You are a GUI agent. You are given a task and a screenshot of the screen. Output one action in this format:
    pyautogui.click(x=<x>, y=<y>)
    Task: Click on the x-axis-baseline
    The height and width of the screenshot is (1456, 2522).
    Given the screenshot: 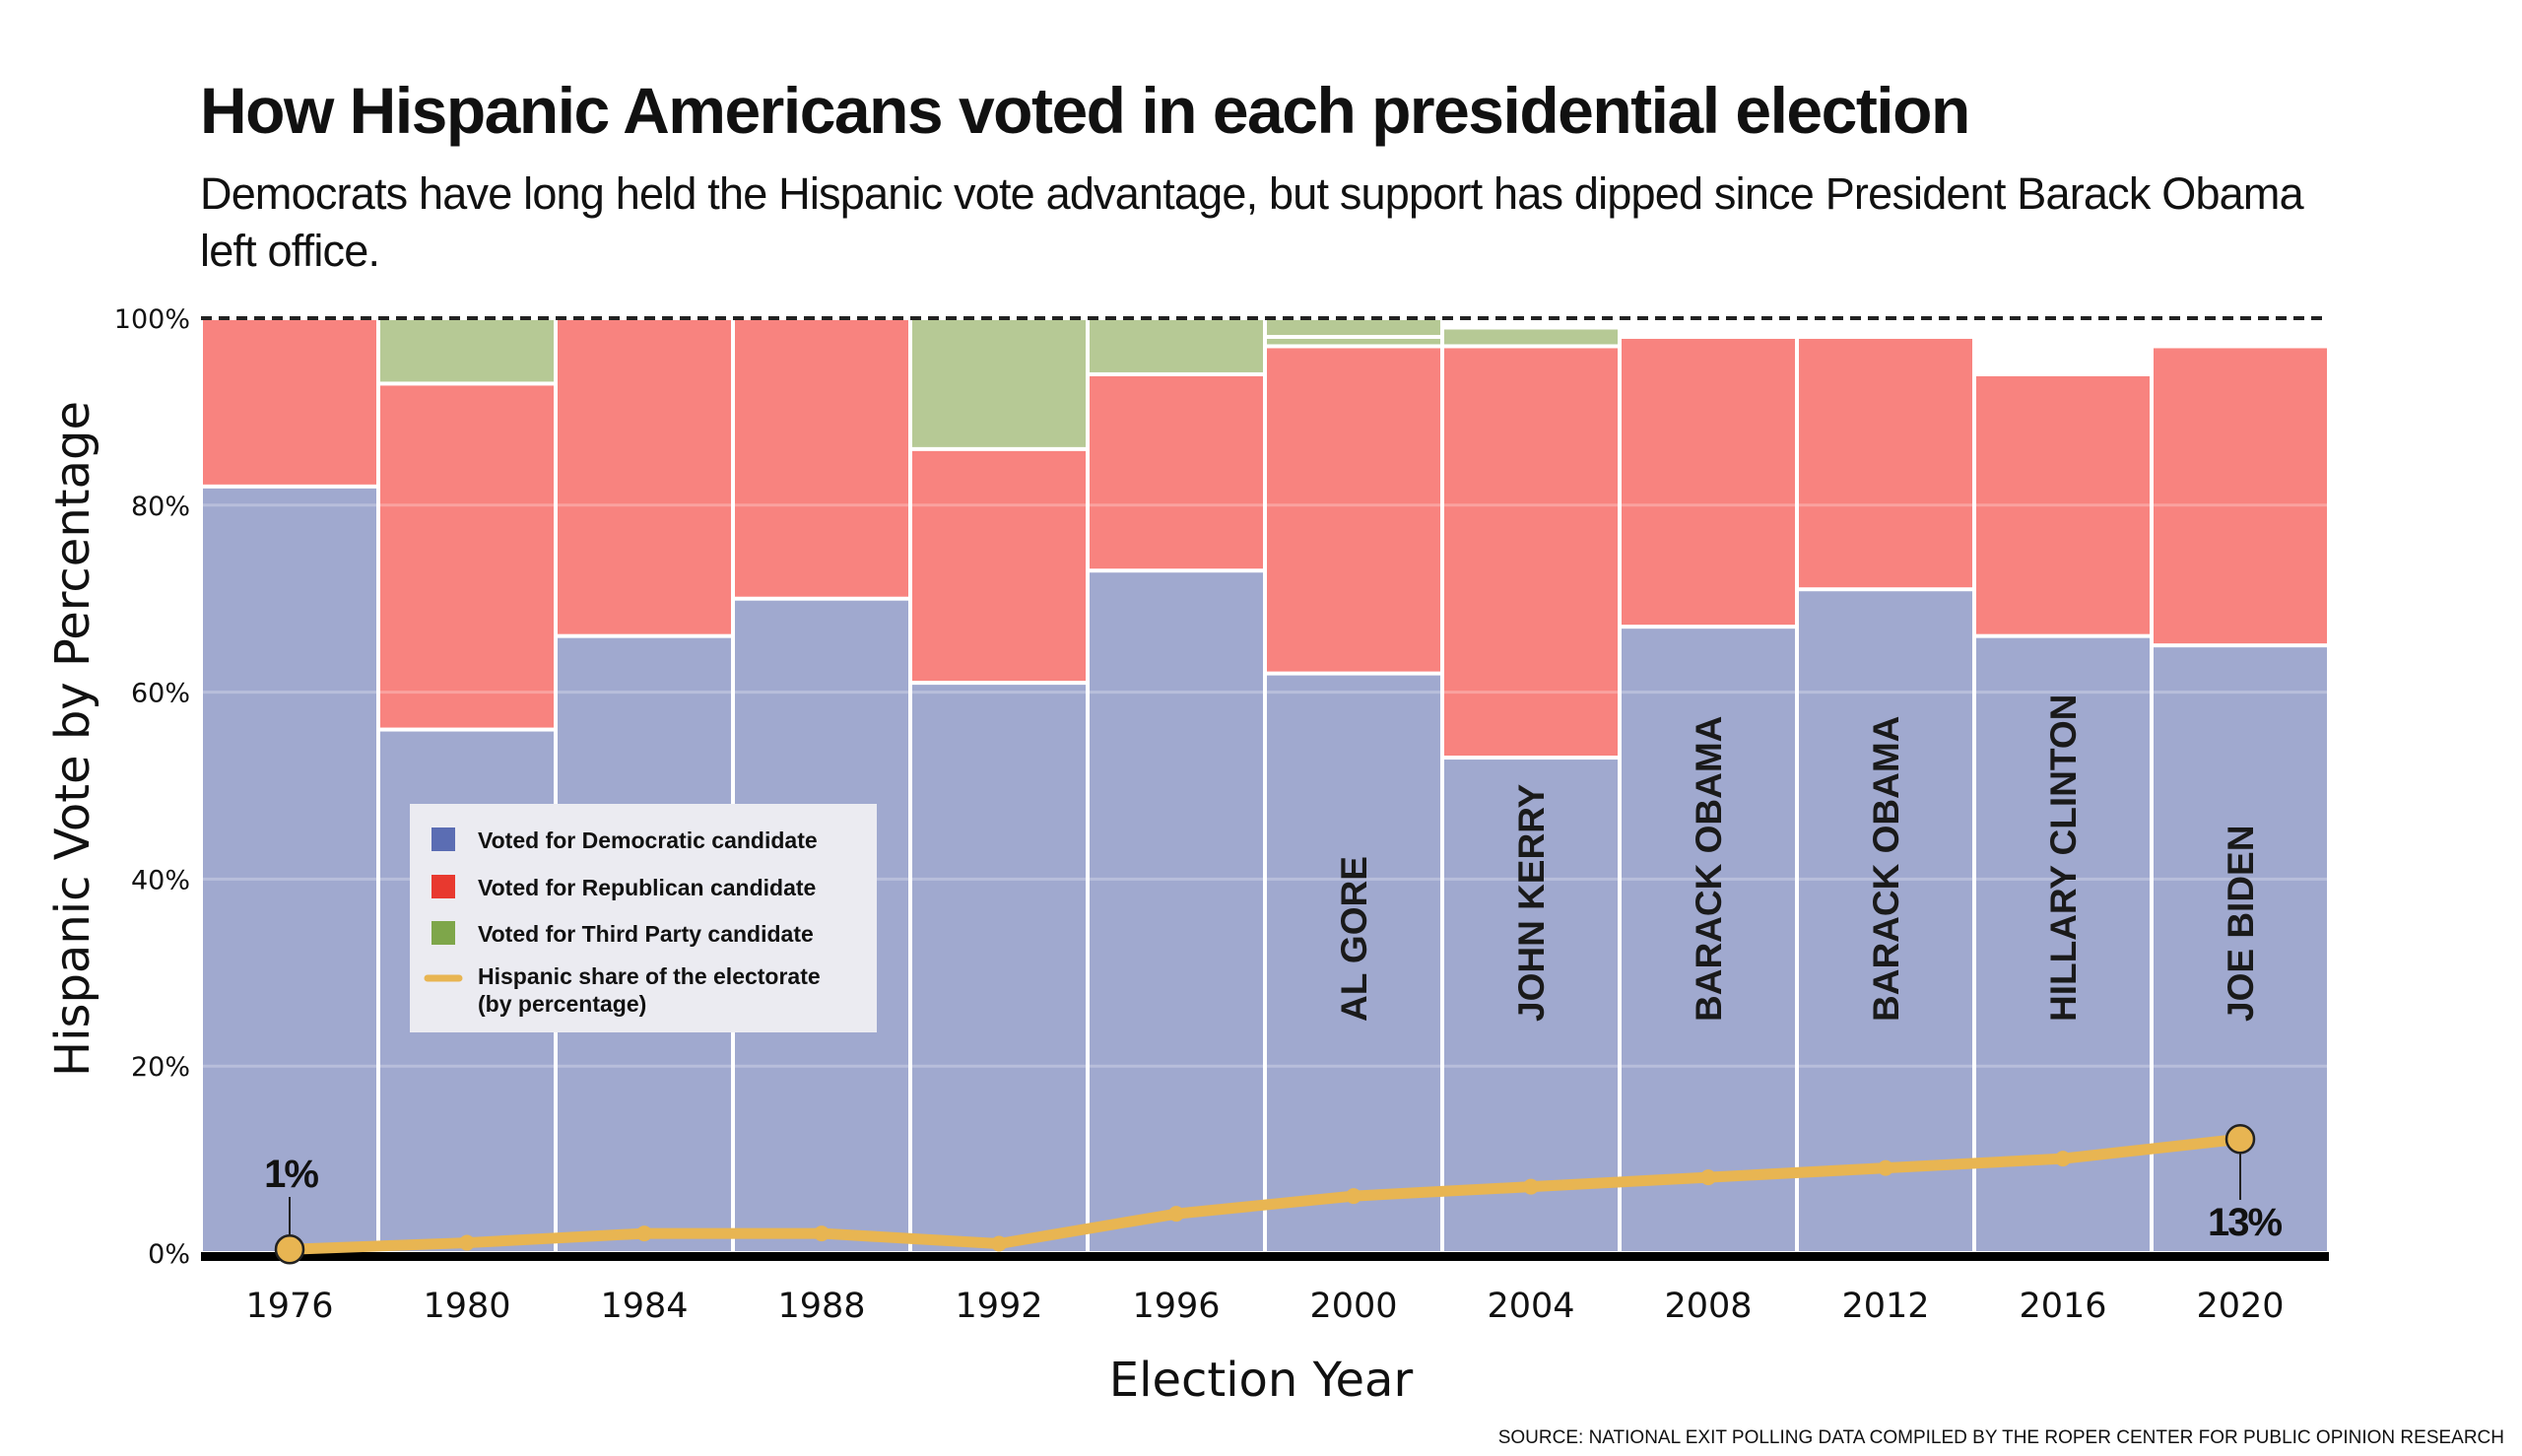 What is the action you would take?
    pyautogui.click(x=1265, y=1256)
    